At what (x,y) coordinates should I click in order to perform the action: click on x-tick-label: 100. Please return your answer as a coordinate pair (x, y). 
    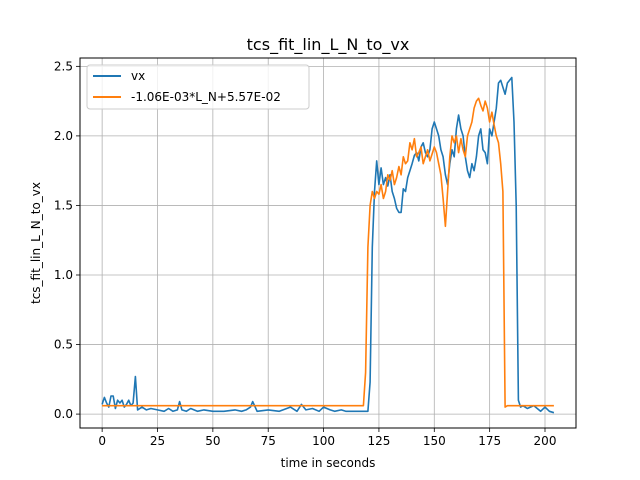
    Looking at the image, I should click on (323, 441).